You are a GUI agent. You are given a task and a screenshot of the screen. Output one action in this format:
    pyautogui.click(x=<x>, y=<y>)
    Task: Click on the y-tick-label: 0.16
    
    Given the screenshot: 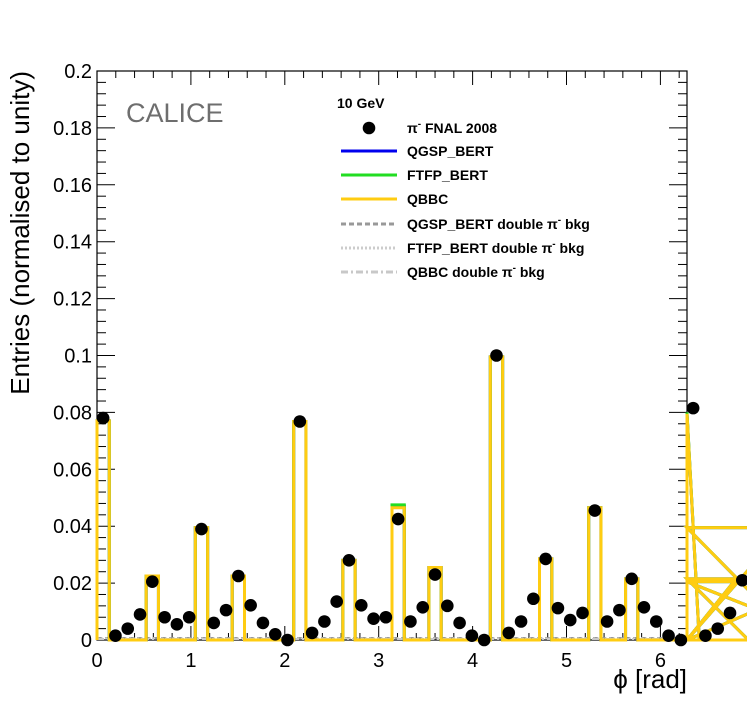 What is the action you would take?
    pyautogui.click(x=72, y=186)
    